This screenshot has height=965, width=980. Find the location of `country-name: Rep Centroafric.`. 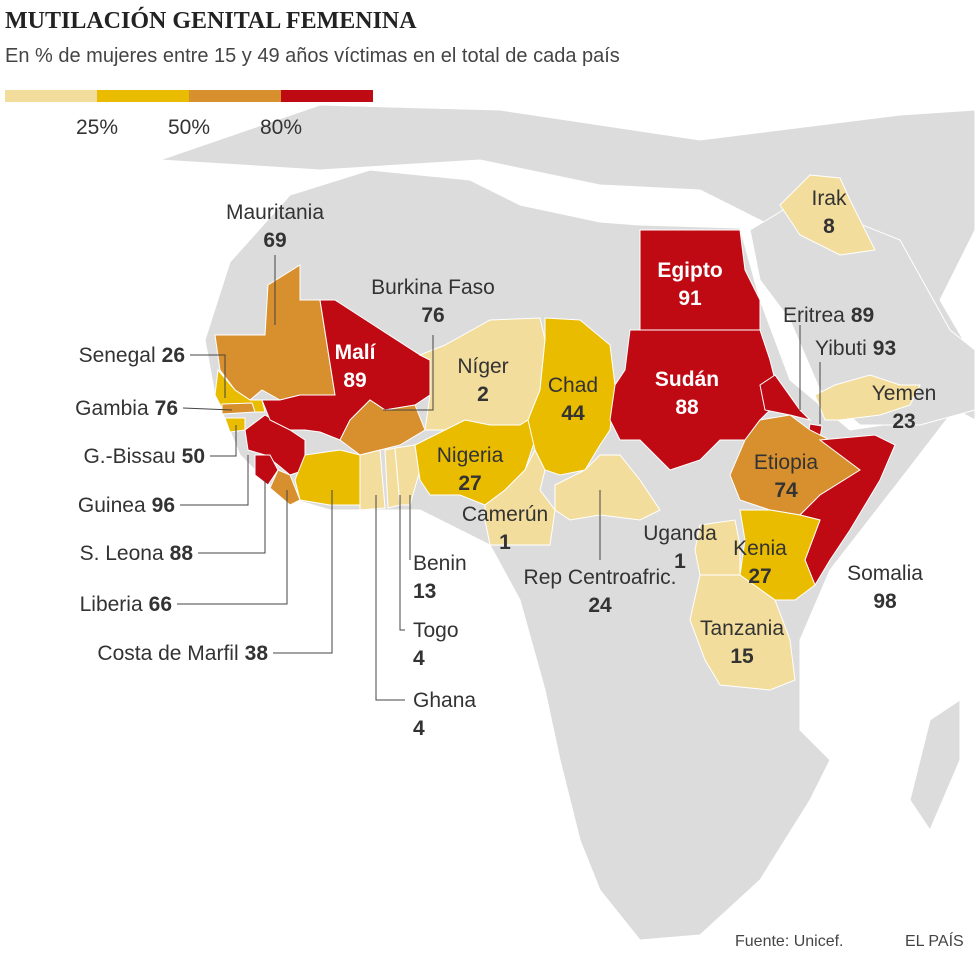

country-name: Rep Centroafric. is located at coordinates (600, 577).